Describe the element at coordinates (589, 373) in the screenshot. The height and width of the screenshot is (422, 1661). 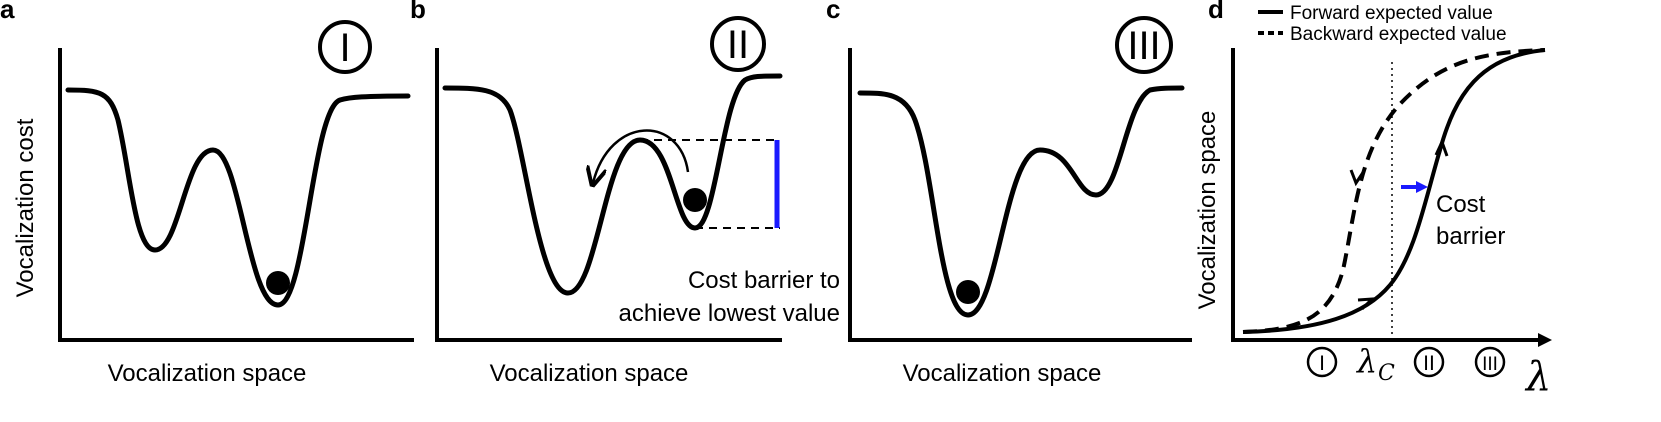
I see `x-axis-label-b: Vocalization space` at that location.